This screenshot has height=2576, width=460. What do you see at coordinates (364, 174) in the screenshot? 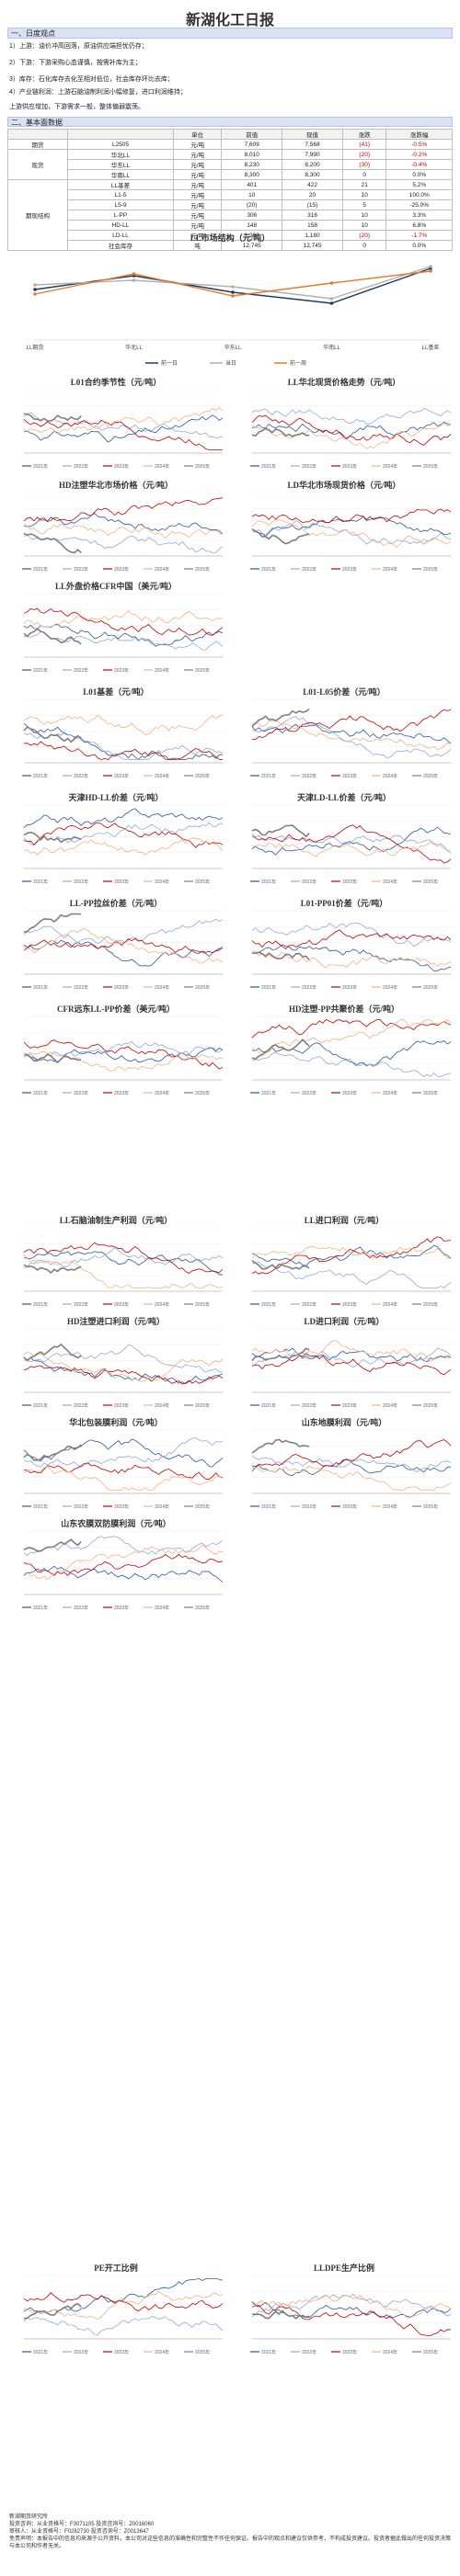
I see `chg-cell: 0` at bounding box center [364, 174].